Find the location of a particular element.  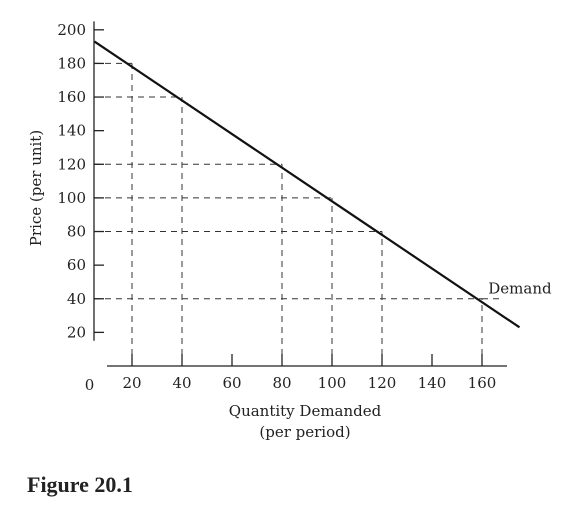

y-axis-title: Price (per unit) is located at coordinates (36, 188).